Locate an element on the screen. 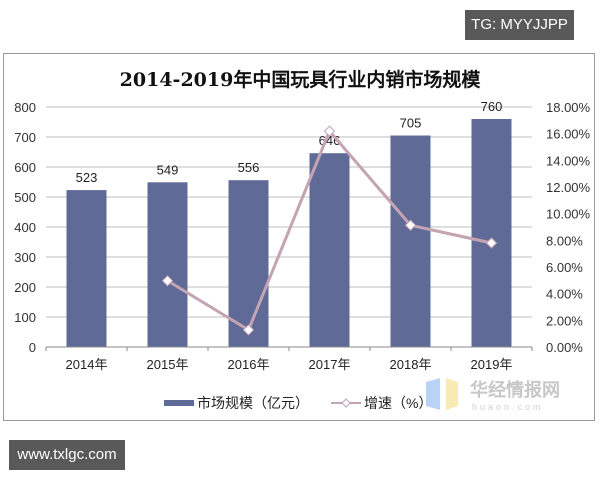 This screenshot has height=480, width=600. right-tick-label: 16.00% is located at coordinates (568, 134).